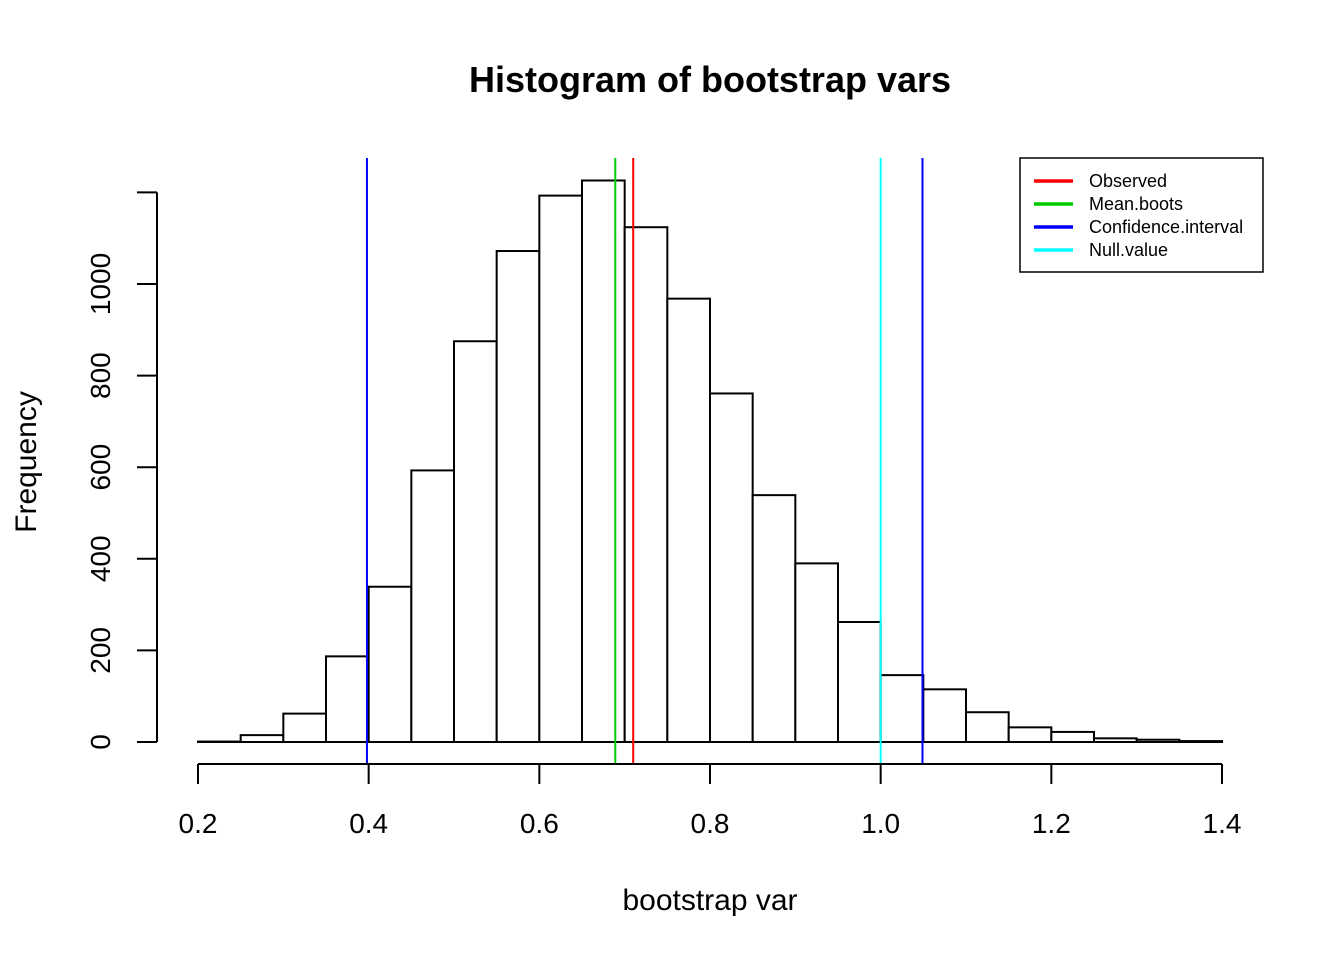 Image resolution: width=1344 pixels, height=960 pixels. What do you see at coordinates (1128, 181) in the screenshot?
I see `legend-label: Observed` at bounding box center [1128, 181].